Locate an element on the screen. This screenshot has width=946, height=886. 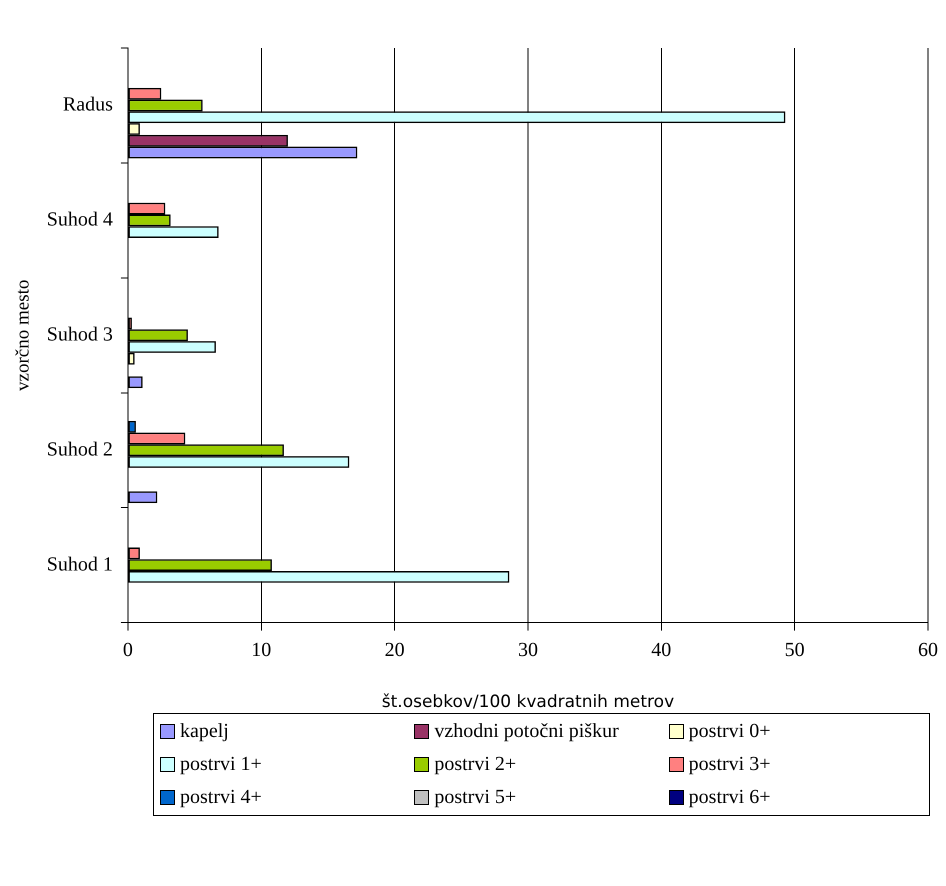
y-tick-label: Suhod 3 is located at coordinates (79, 335).